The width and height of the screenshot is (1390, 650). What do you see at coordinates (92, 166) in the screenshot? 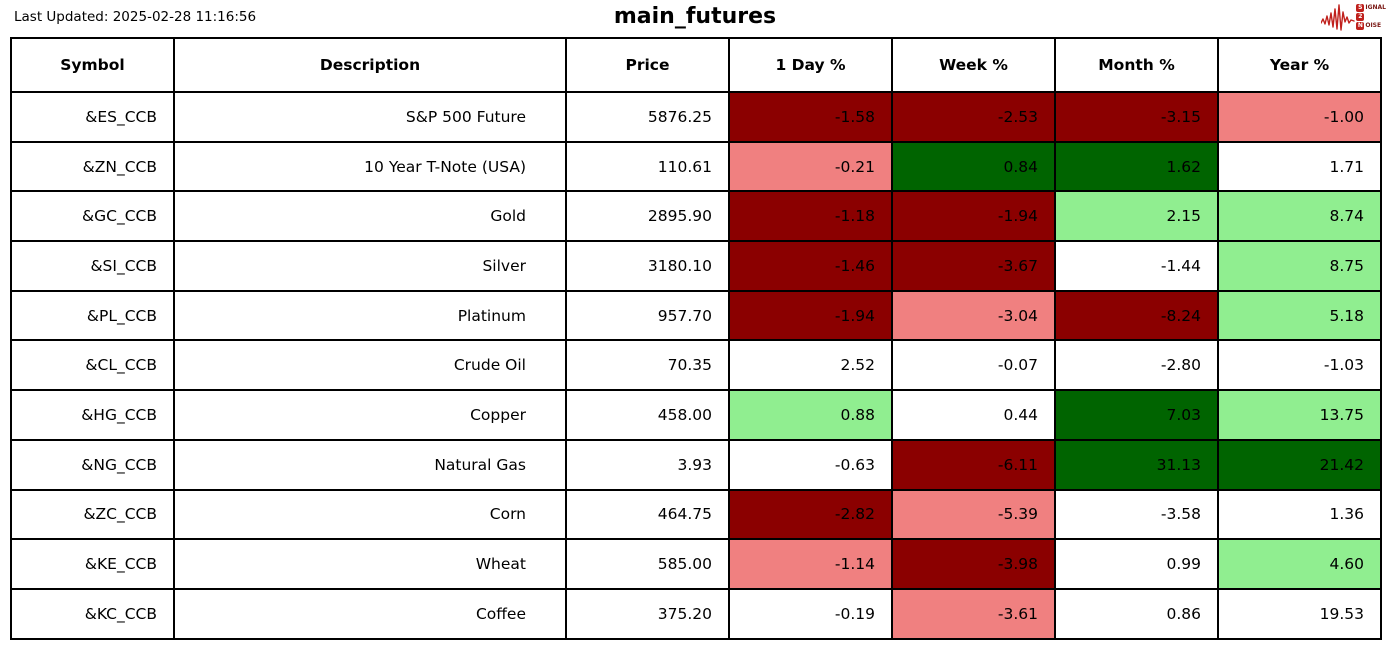
I see `symbol-cell: &ZN_CCB` at bounding box center [92, 166].